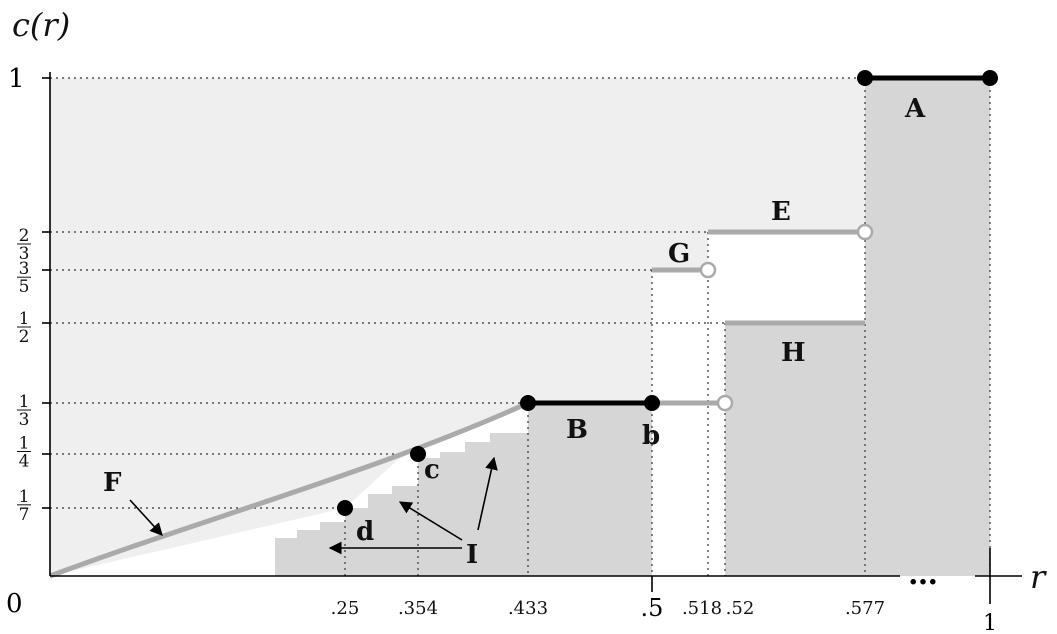 The height and width of the screenshot is (634, 1057). I want to click on y-tick-fraction: 14, so click(24, 453).